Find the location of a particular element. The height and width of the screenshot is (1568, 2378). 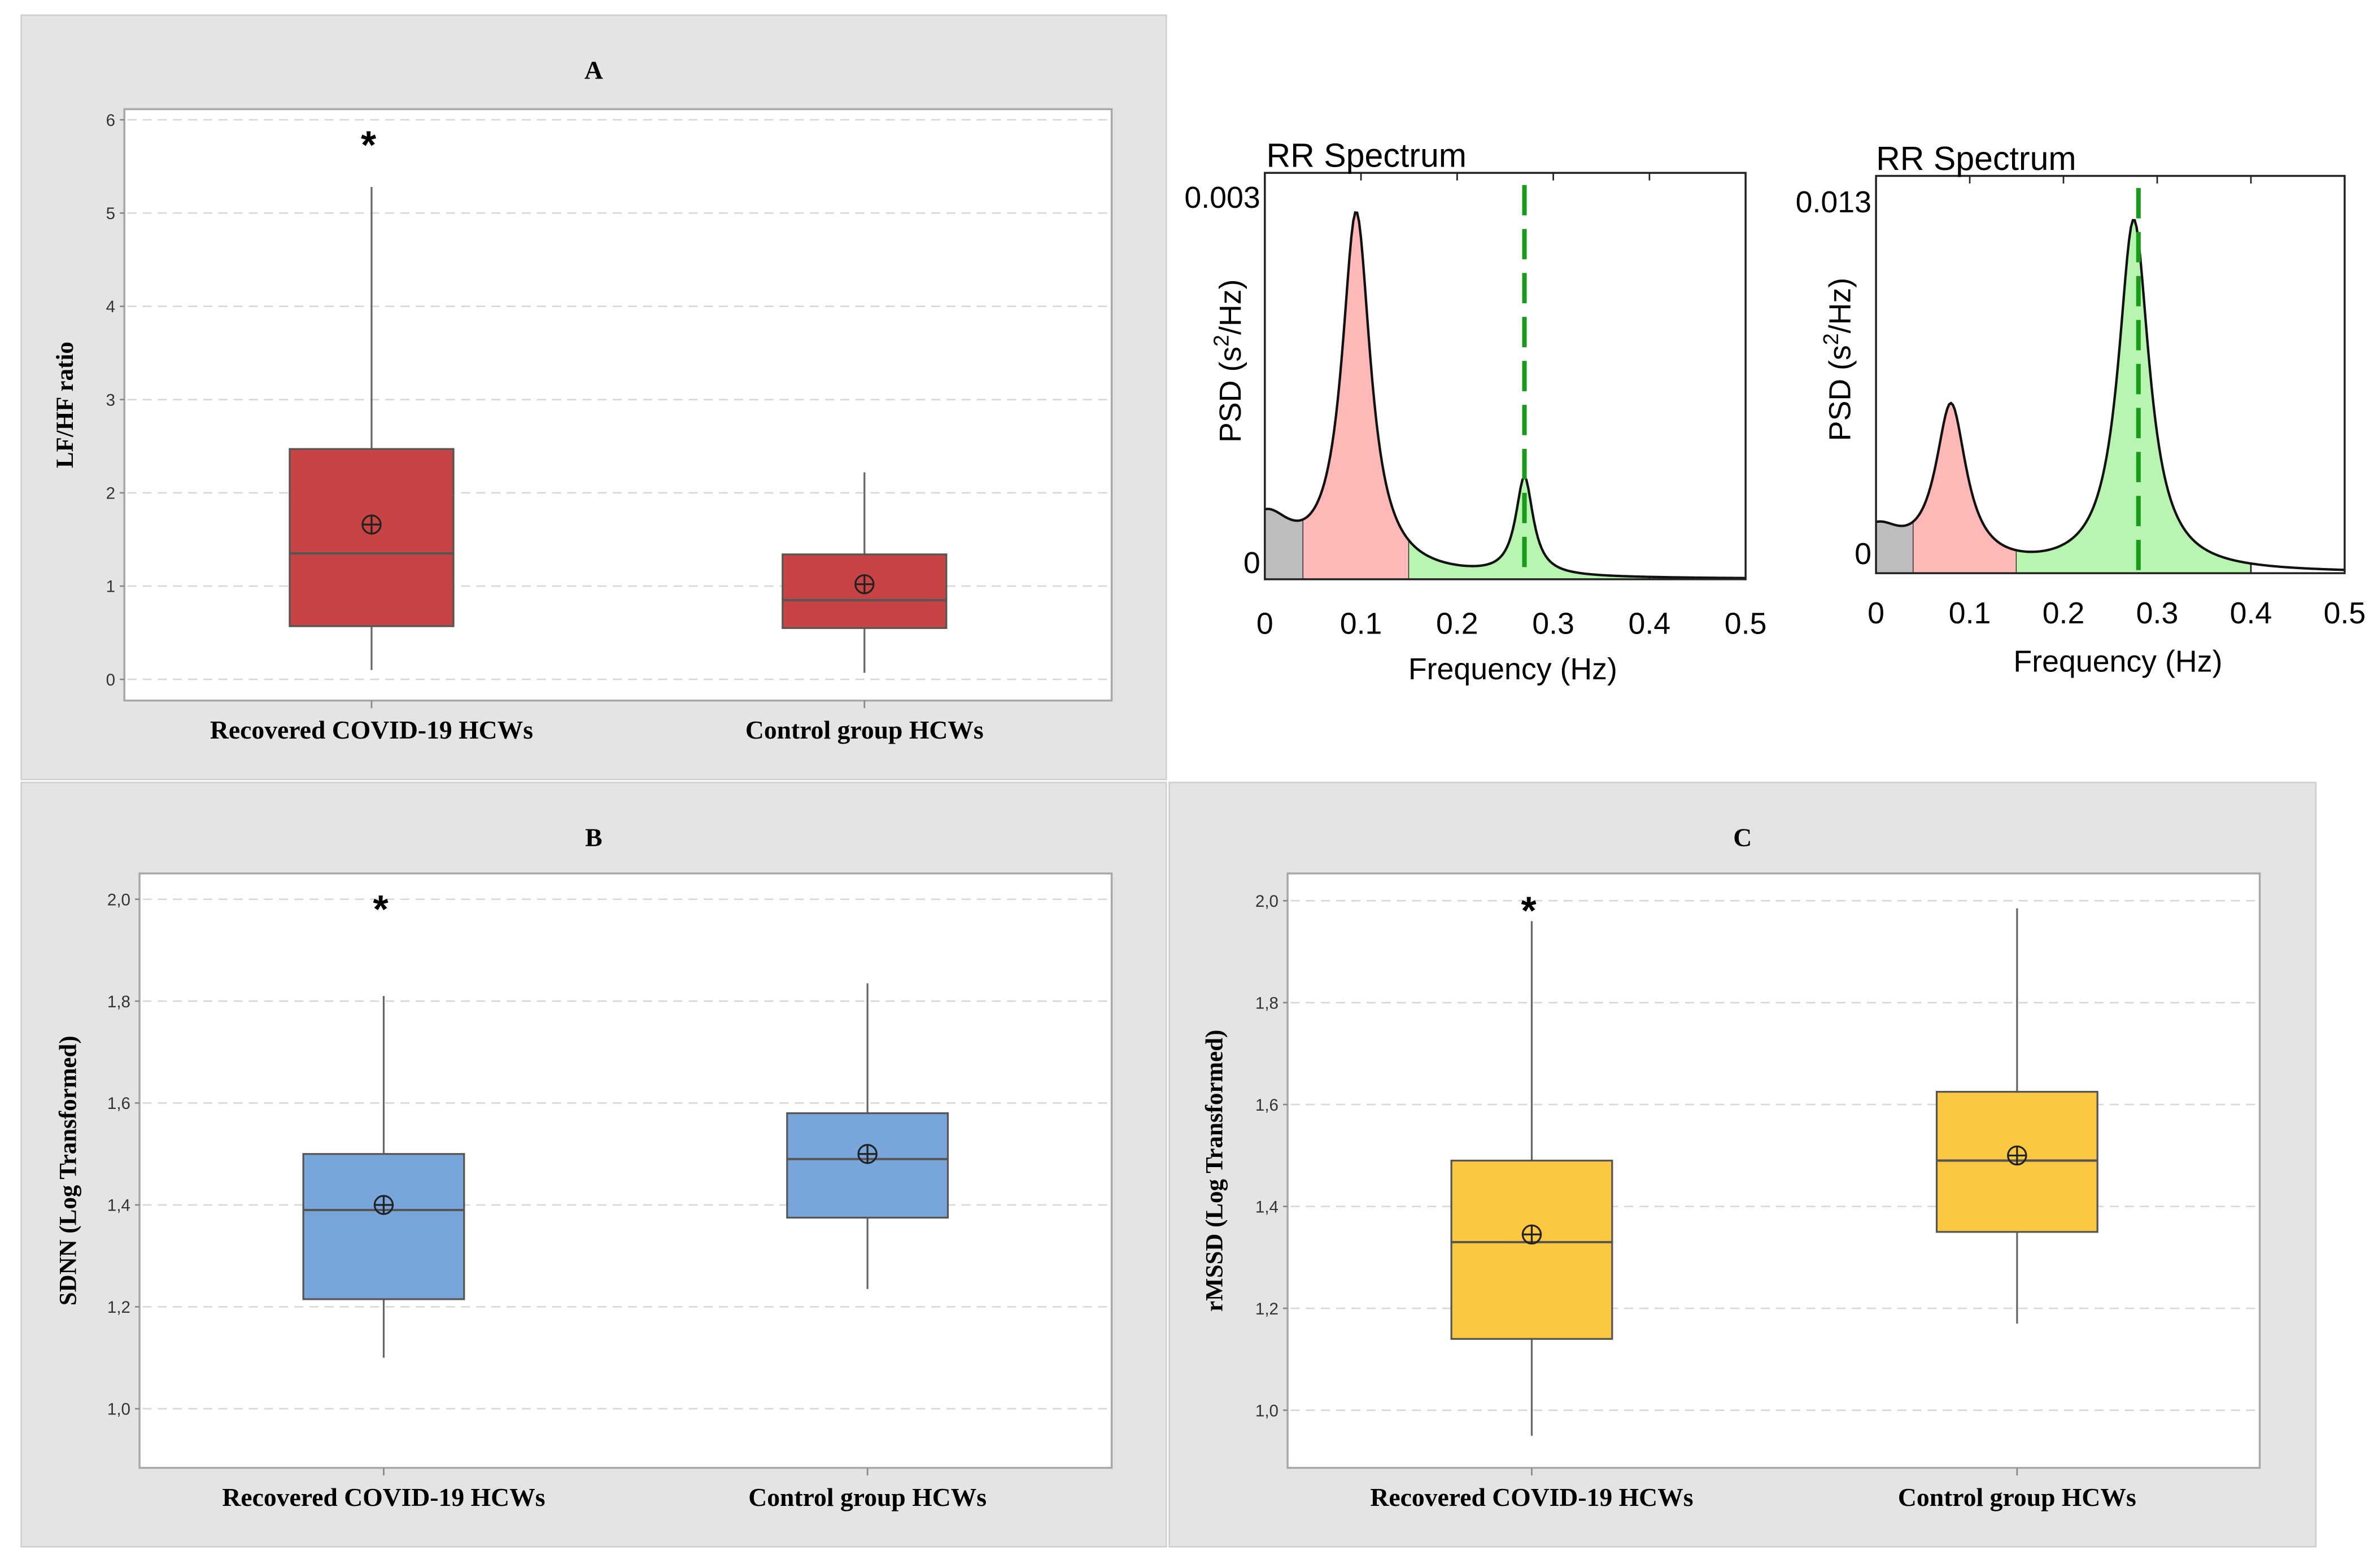

y-tick-label: 3 is located at coordinates (110, 400).